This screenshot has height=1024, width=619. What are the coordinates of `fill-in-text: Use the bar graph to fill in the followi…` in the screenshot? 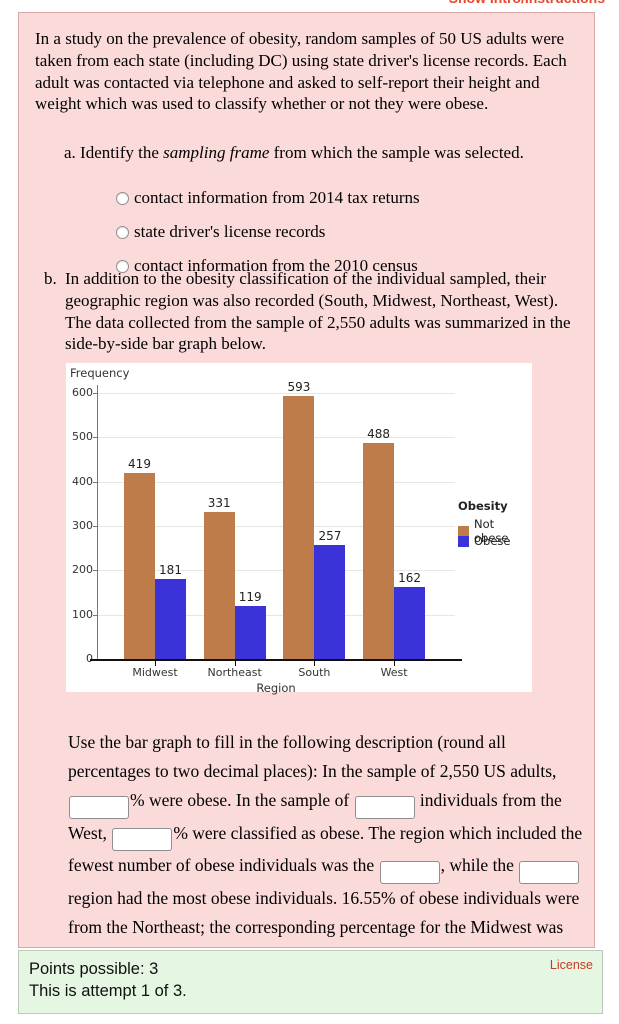 It's located at (312, 756).